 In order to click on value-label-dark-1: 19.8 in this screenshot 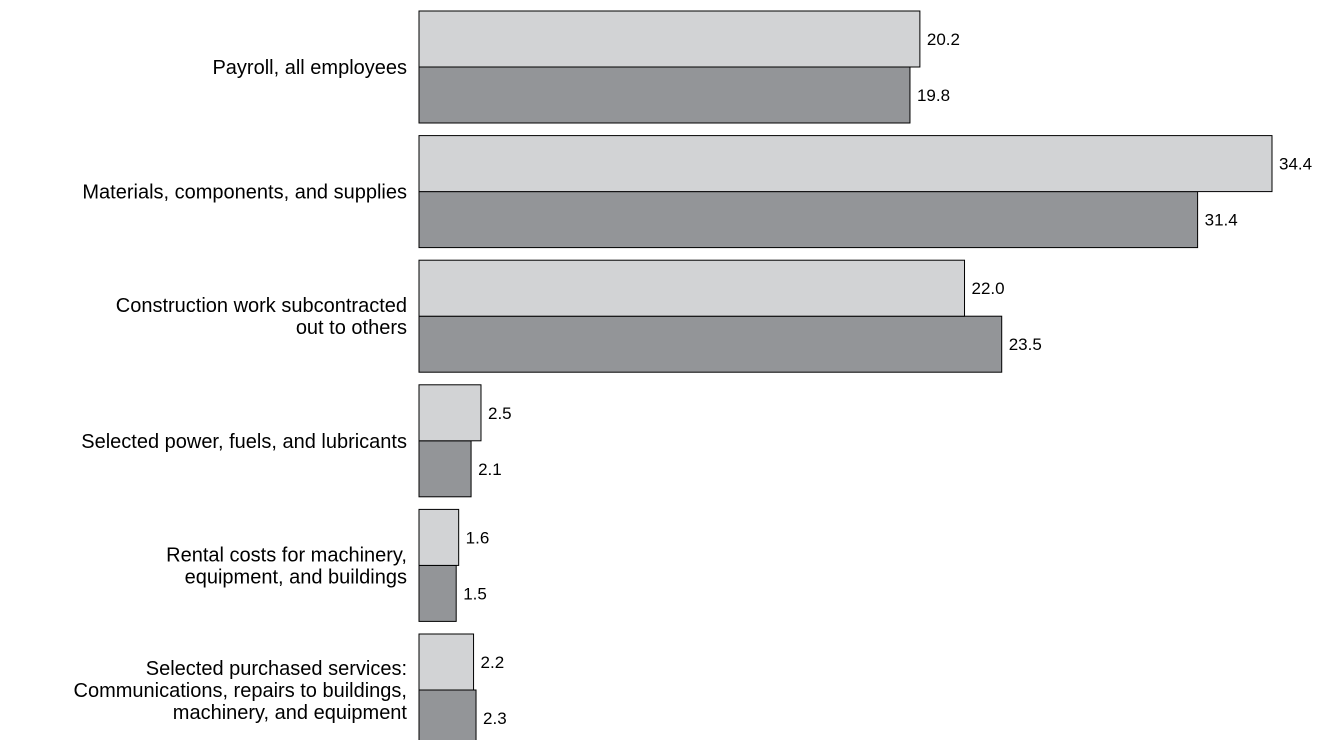, I will do `click(933, 95)`.